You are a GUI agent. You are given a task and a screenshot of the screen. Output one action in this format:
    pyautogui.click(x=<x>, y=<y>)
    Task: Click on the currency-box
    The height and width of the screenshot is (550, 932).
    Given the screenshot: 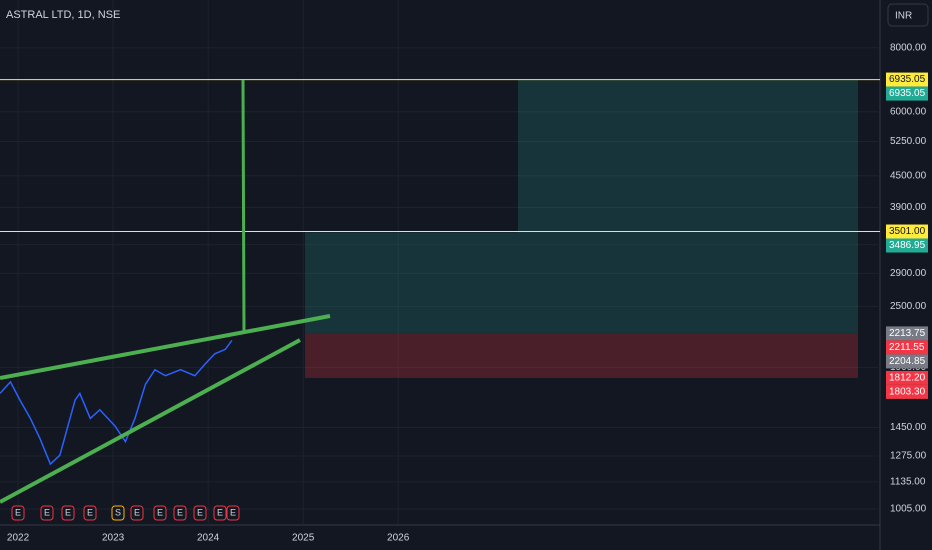 What is the action you would take?
    pyautogui.click(x=908, y=15)
    